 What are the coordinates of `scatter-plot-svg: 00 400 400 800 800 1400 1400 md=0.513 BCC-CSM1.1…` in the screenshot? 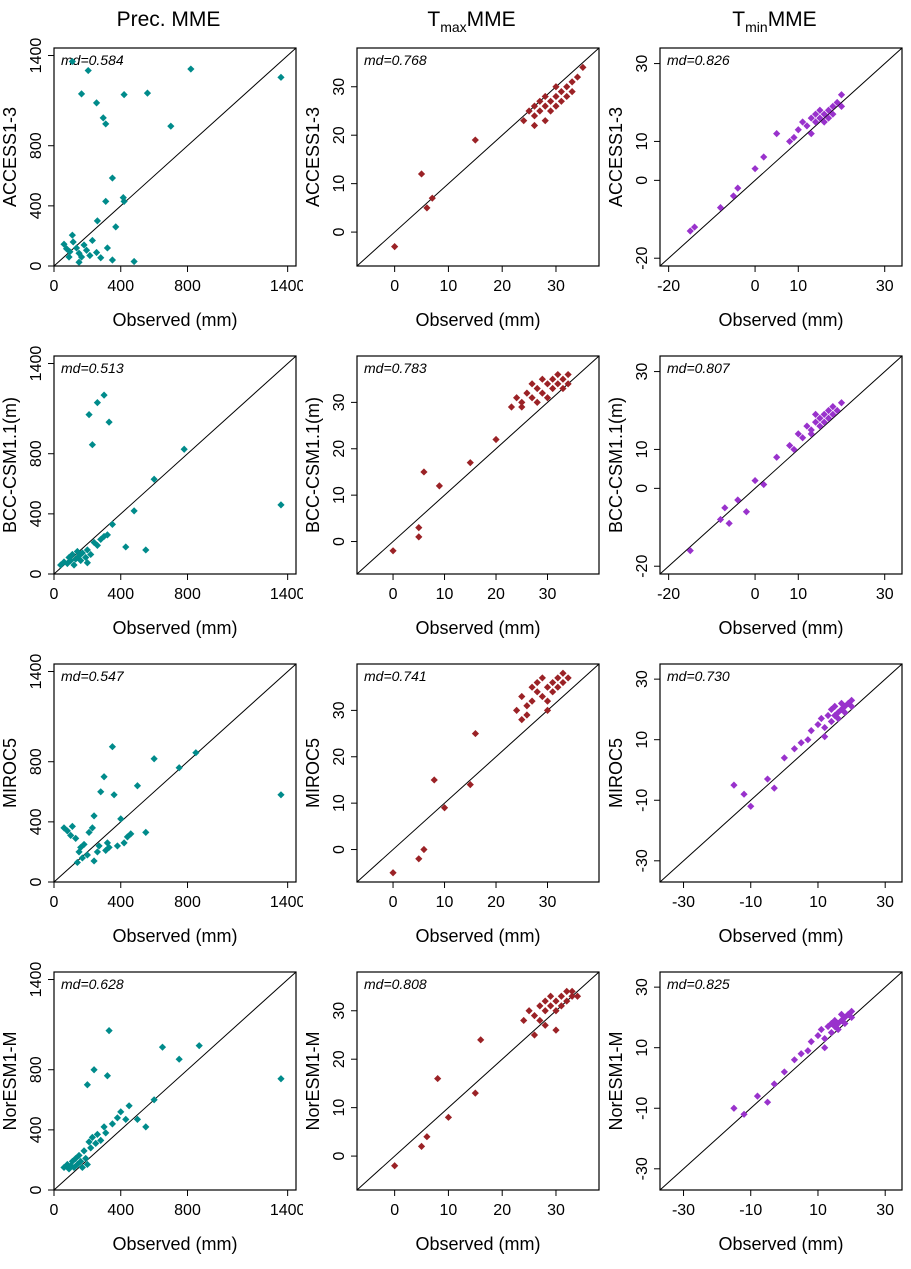 It's located at (153, 492).